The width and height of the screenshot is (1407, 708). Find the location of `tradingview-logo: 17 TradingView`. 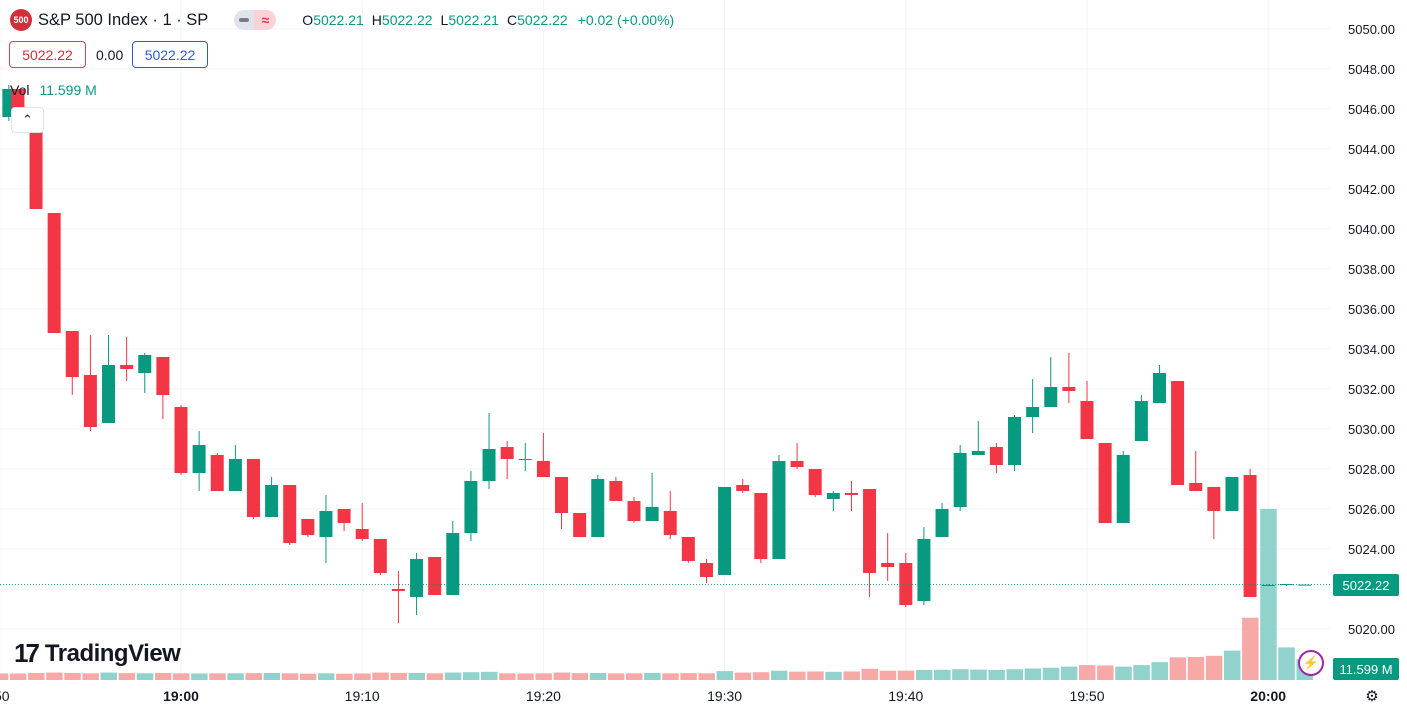

tradingview-logo: 17 TradingView is located at coordinates (97, 653).